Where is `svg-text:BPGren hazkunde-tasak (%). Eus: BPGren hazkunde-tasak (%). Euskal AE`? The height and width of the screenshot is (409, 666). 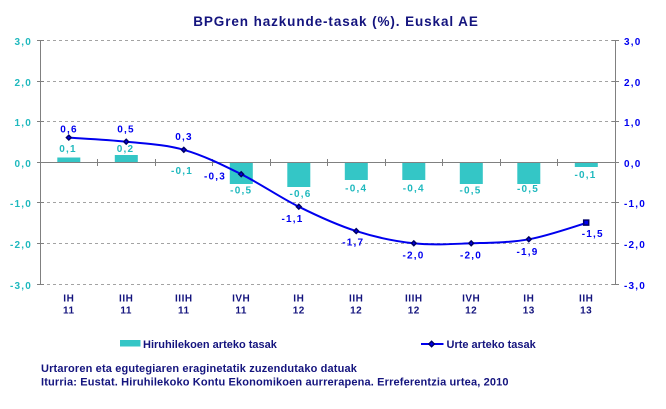 svg-text:BPGren hazkunde-tasak (%). Eus: BPGren hazkunde-tasak (%). Euskal AE is located at coordinates (335, 21).